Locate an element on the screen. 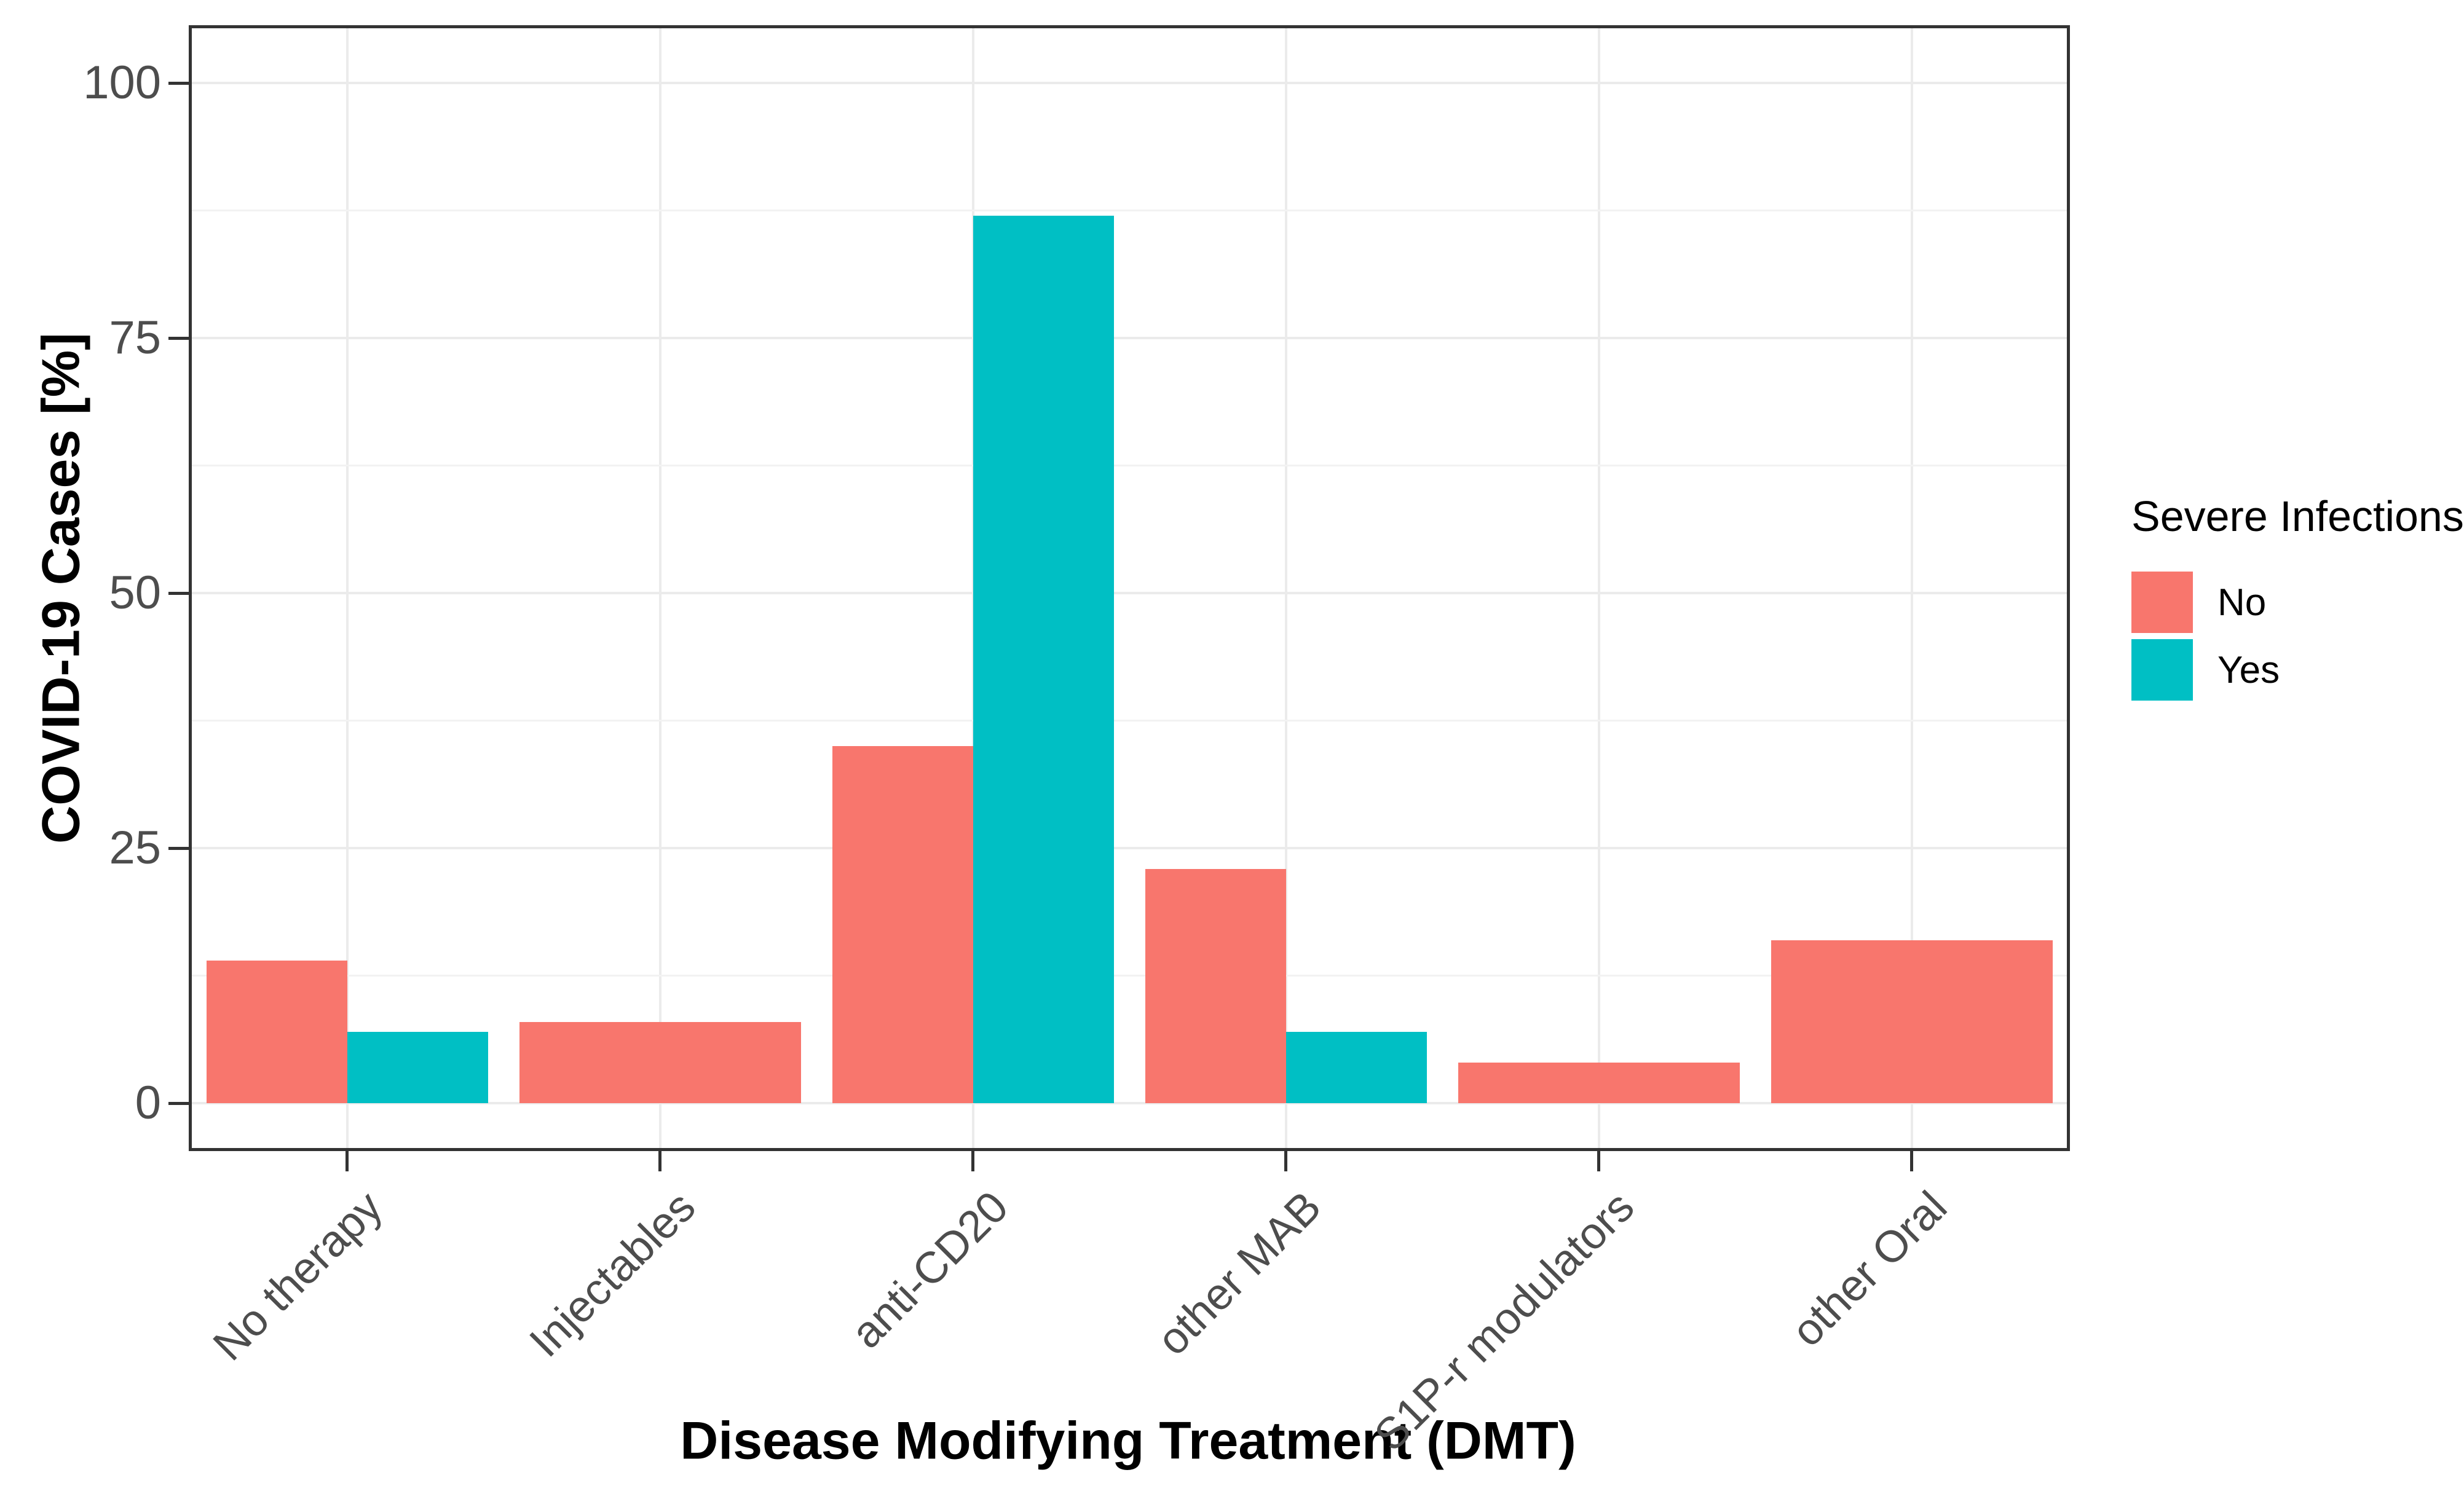 This screenshot has height=1502, width=2464. x-tick-no-therapy is located at coordinates (347, 1160).